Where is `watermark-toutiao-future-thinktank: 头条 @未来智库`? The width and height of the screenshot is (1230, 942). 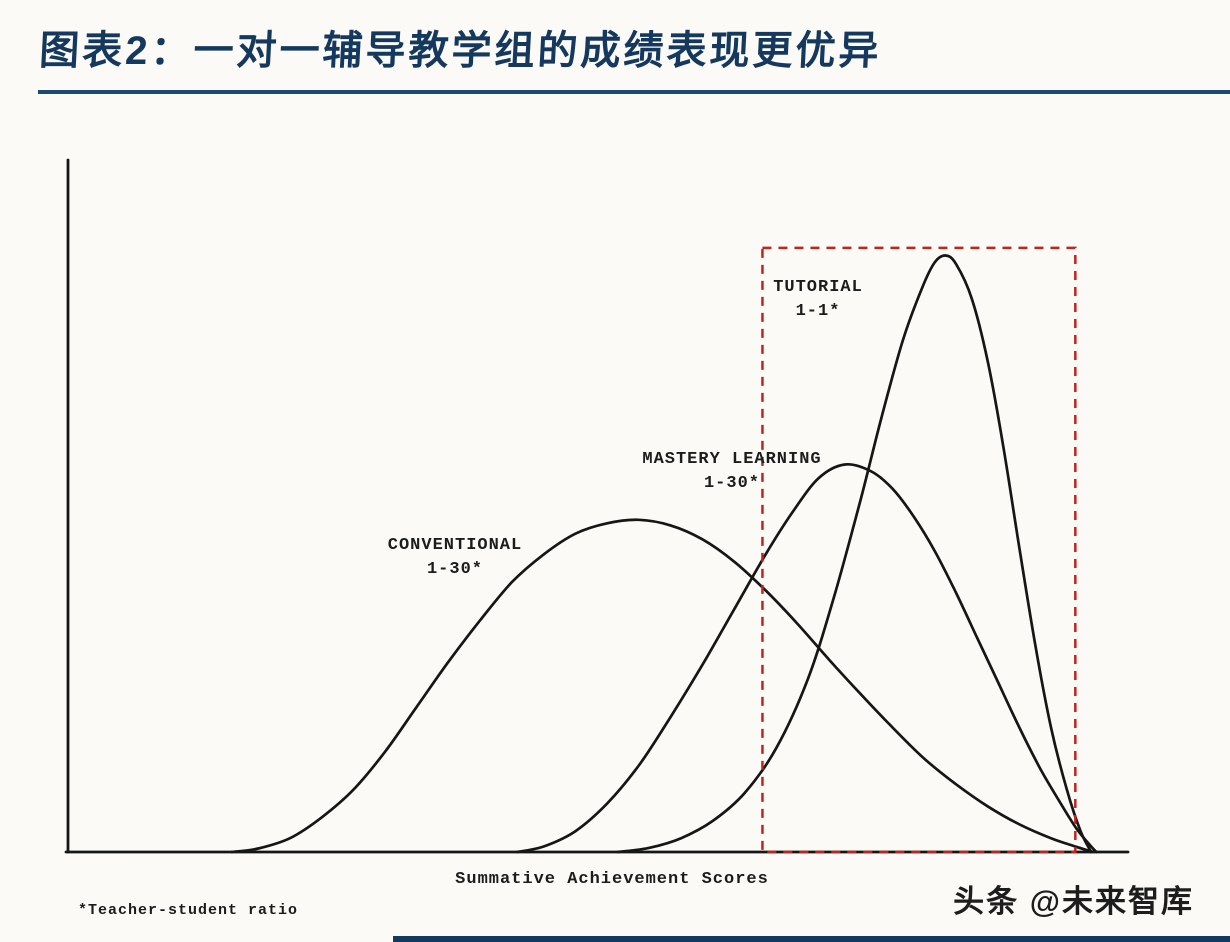
watermark-toutiao-future-thinktank: 头条 @未来智库 is located at coordinates (1073, 901).